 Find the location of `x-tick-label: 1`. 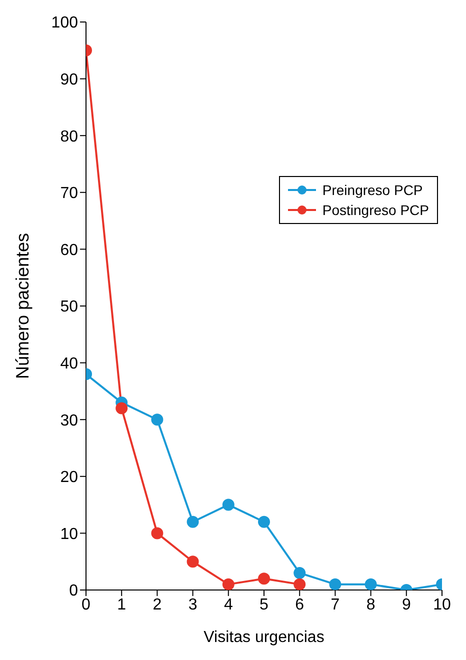

x-tick-label: 1 is located at coordinates (121, 605).